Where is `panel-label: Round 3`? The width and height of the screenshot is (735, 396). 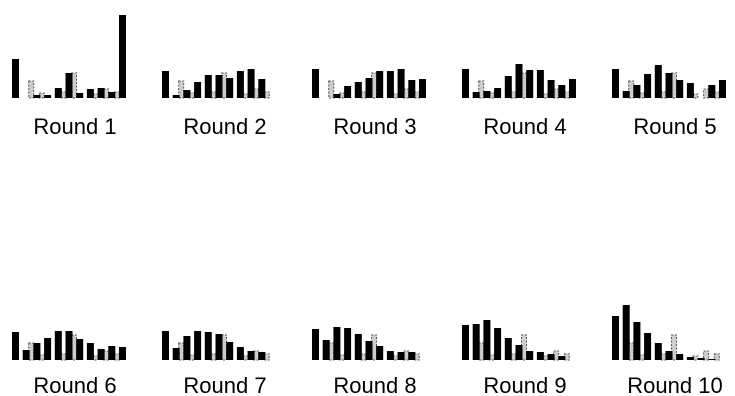
panel-label: Round 3 is located at coordinates (374, 126).